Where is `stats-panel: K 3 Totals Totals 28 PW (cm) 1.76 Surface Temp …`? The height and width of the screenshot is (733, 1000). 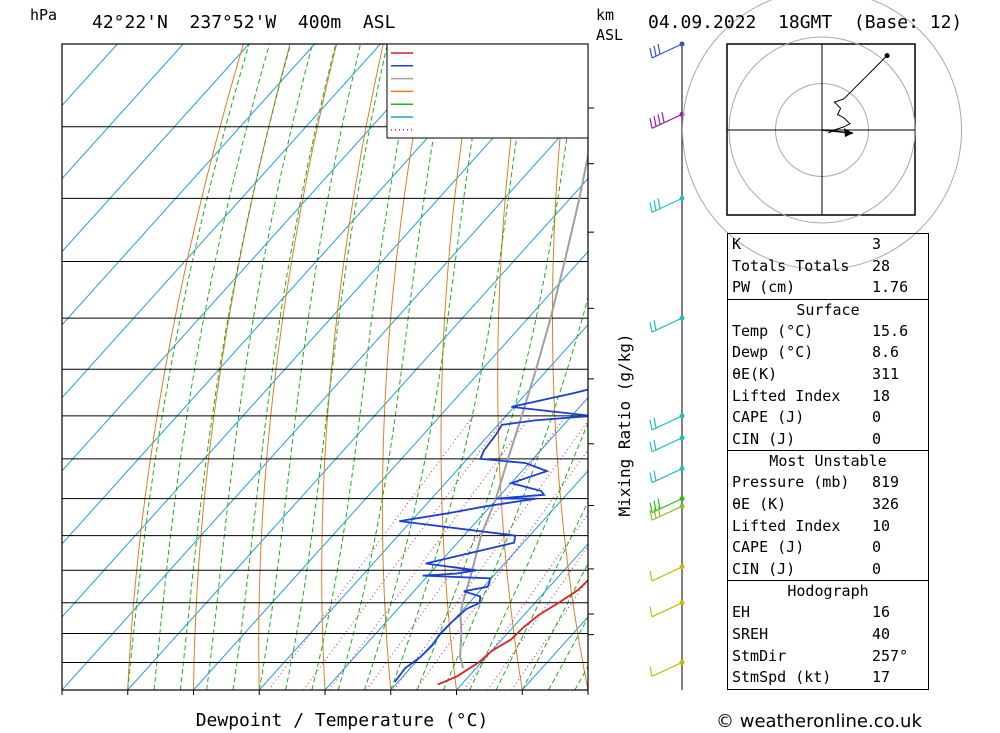 stats-panel: K 3 Totals Totals 28 PW (cm) 1.76 Surface Temp … is located at coordinates (828, 461).